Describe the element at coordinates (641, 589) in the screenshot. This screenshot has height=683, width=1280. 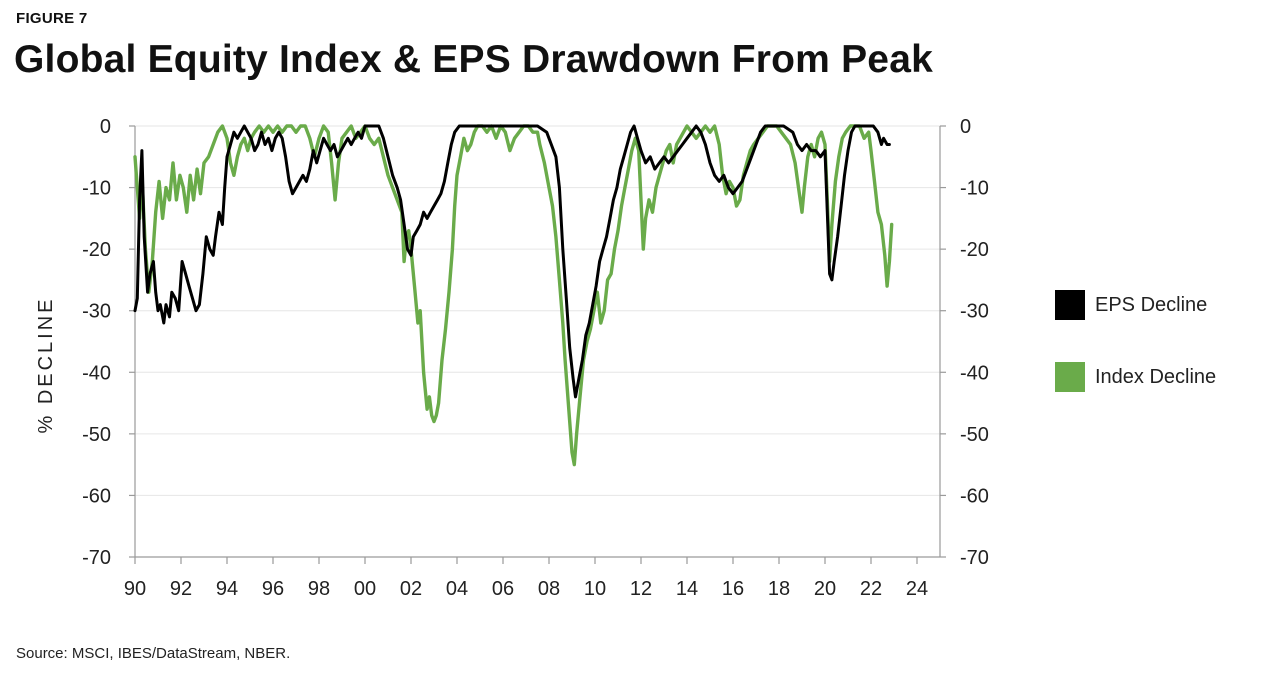
I see `x-tick-label: 12` at that location.